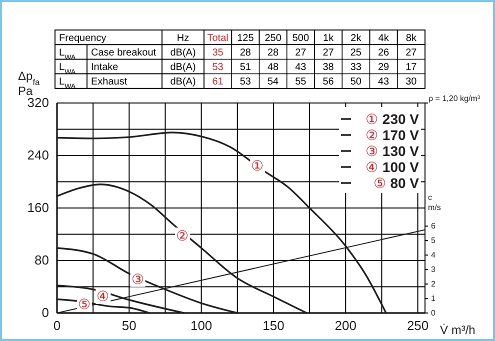  I want to click on x-tick-label: 150, so click(273, 326).